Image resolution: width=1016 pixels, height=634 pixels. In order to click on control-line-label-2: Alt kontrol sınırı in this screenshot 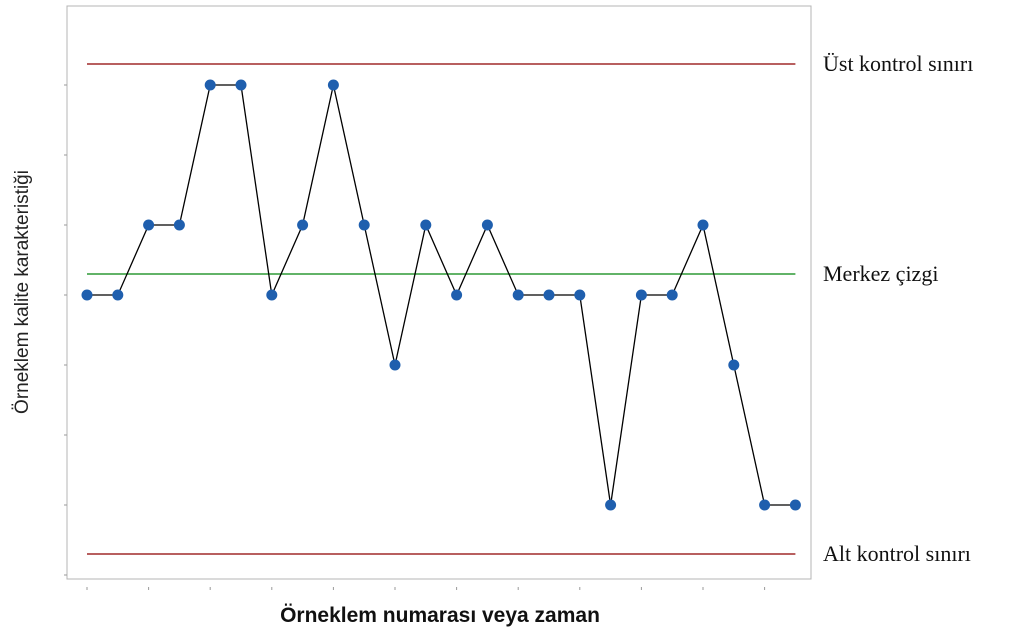, I will do `click(897, 553)`.